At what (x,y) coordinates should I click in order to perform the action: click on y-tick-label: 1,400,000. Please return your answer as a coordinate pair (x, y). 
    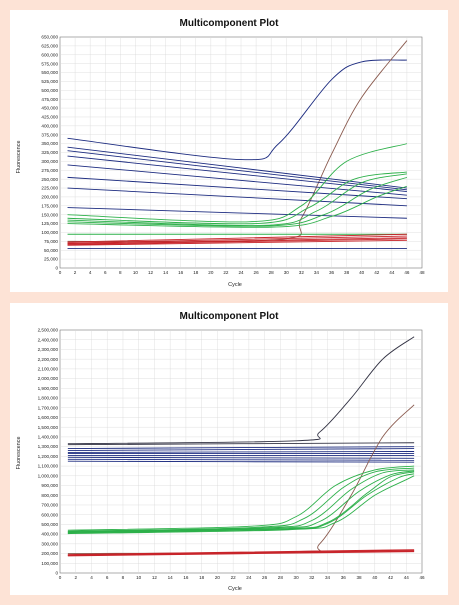
    Looking at the image, I should click on (48, 437).